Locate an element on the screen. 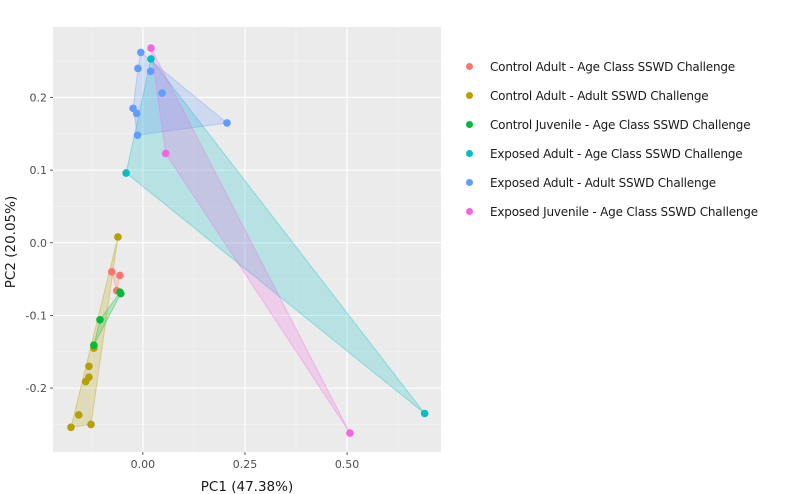  x-tick-label: 0.50 is located at coordinates (347, 464).